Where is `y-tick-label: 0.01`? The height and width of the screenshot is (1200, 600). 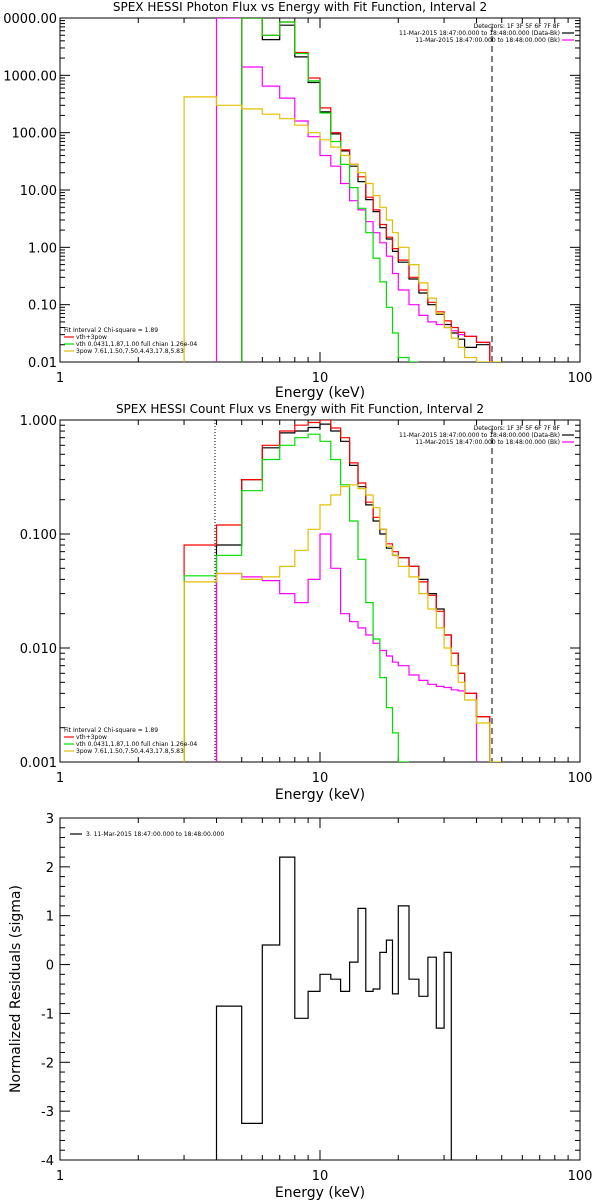 y-tick-label: 0.01 is located at coordinates (42, 363).